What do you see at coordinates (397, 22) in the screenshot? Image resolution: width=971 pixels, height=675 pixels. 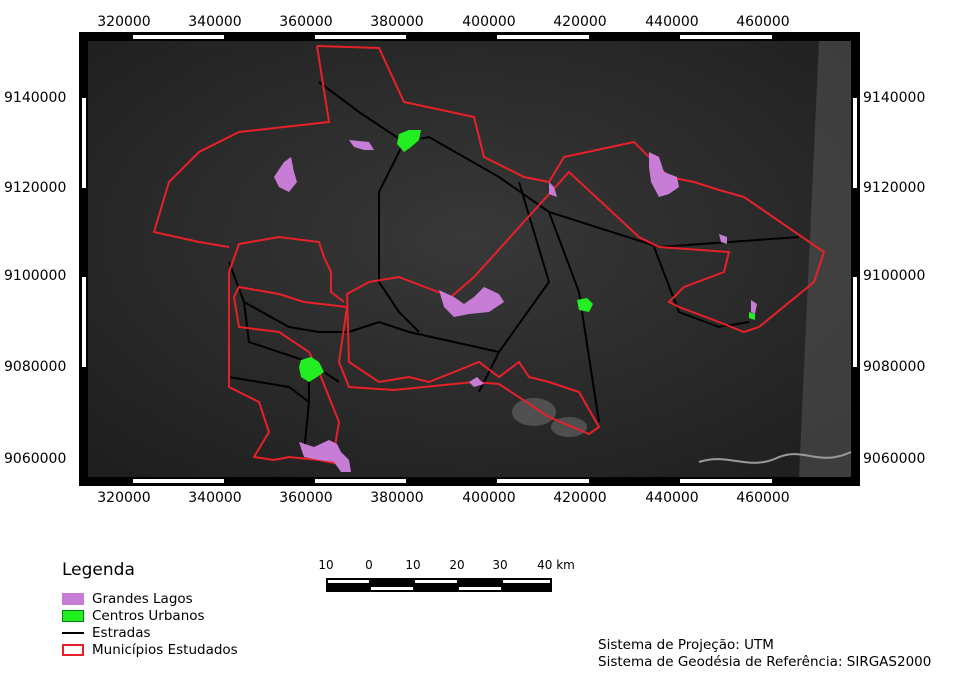 I see `x-tick-top: 380000` at bounding box center [397, 22].